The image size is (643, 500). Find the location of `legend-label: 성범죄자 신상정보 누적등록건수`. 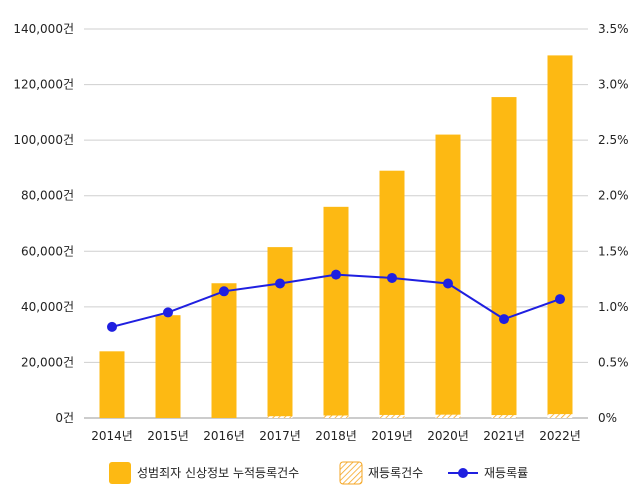

legend-label: 성범죄자 신상정보 누적등록건수 is located at coordinates (218, 473).